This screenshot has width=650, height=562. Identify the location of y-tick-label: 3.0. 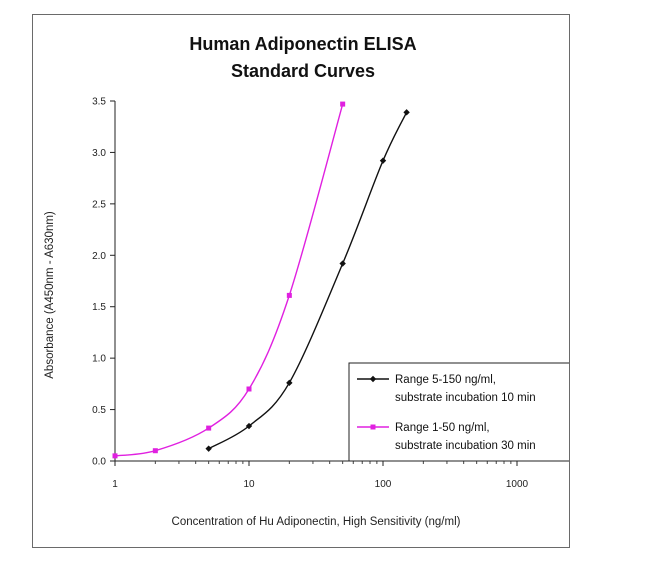
(99, 153).